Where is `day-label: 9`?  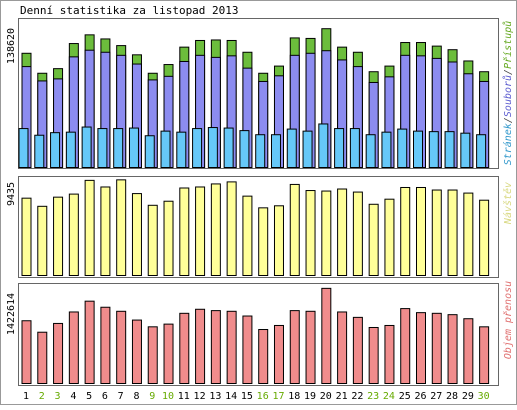 day-label: 9 is located at coordinates (152, 396).